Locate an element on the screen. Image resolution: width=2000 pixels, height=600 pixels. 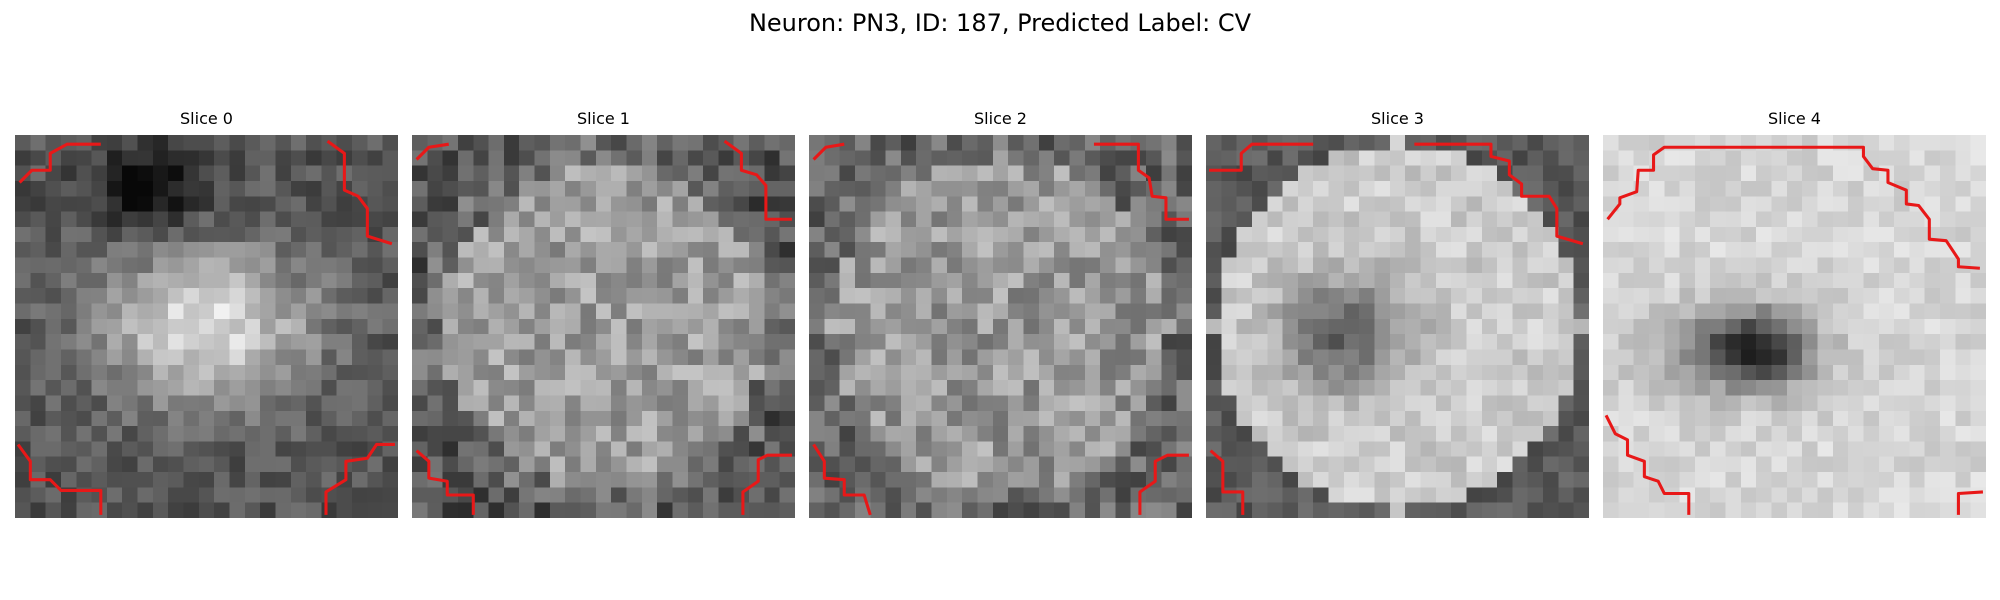
slice-title: Slice 3 is located at coordinates (1397, 118).